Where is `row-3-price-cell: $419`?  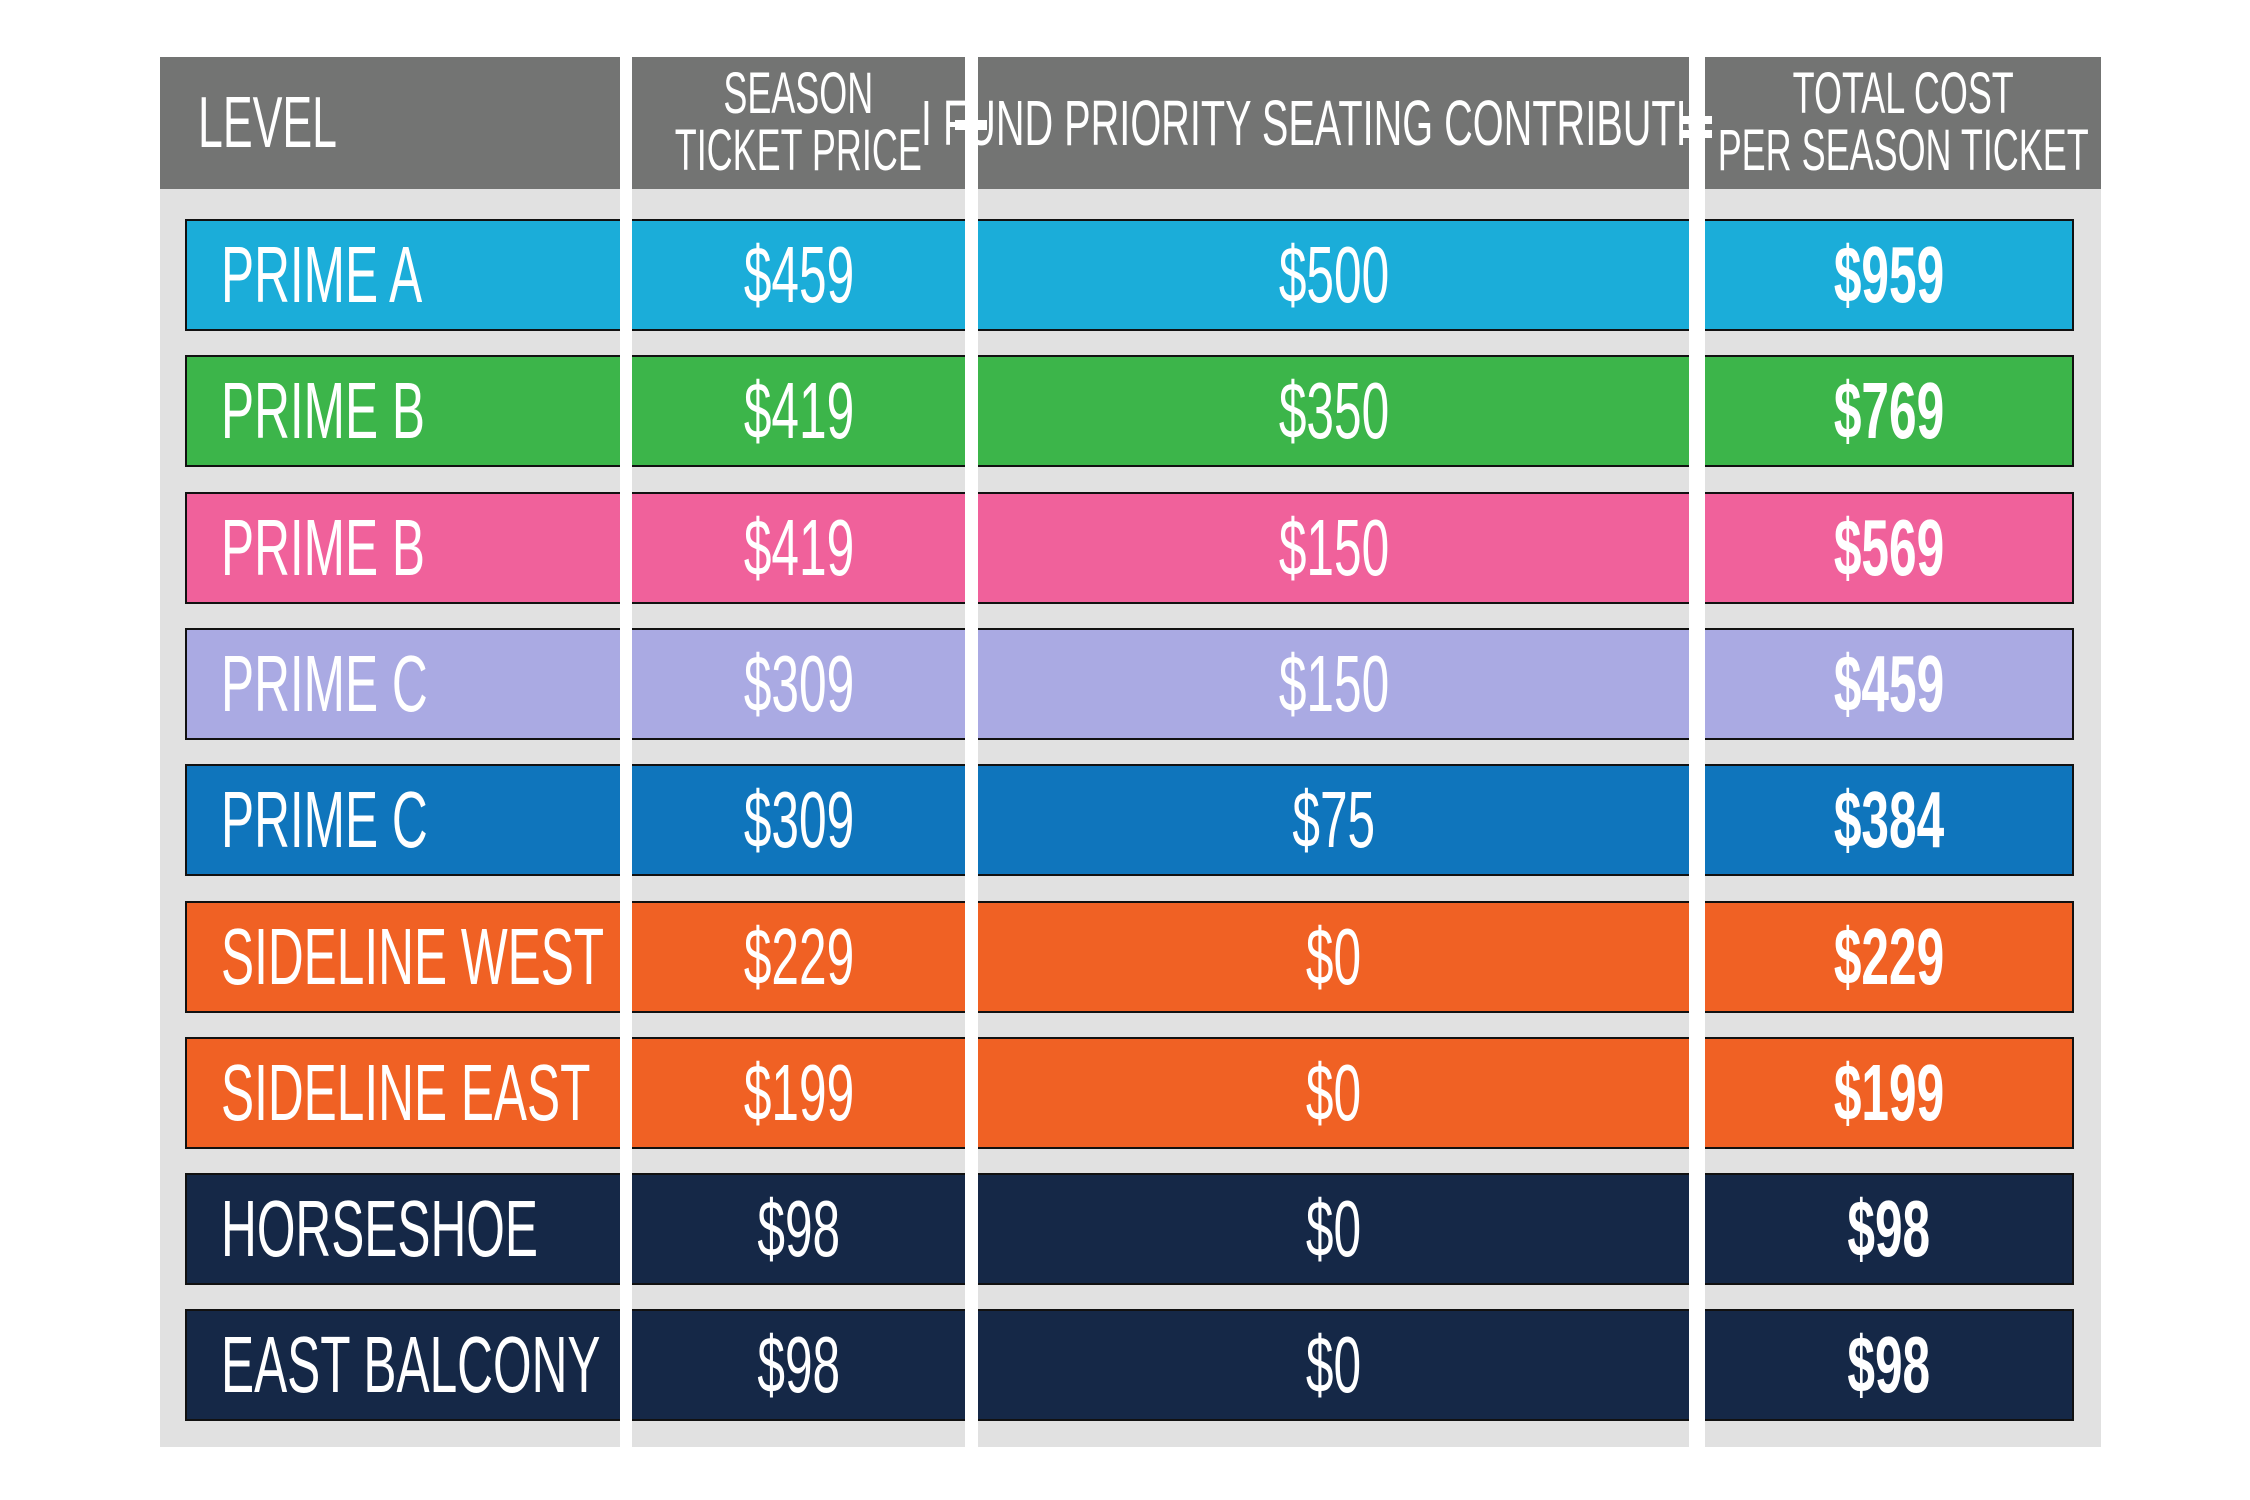
row-3-price-cell: $419 is located at coordinates (798, 547).